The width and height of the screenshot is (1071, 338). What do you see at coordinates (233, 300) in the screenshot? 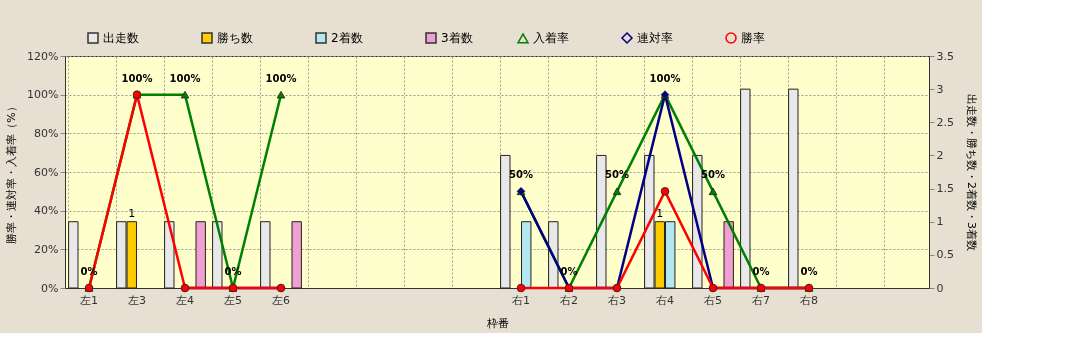
I see `x-tick-label: 左5` at bounding box center [233, 300].